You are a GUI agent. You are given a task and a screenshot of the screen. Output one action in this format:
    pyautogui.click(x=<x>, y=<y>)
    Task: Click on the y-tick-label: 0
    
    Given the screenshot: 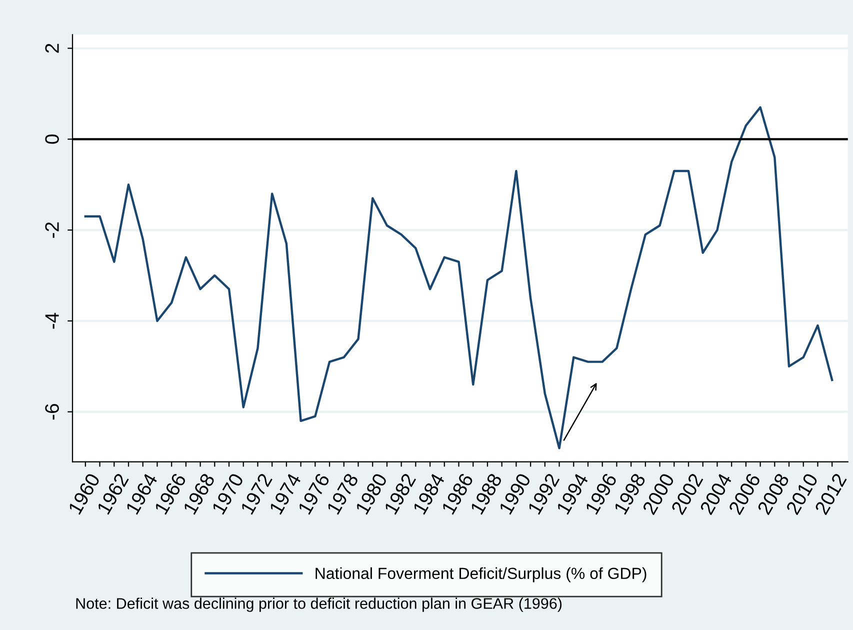 What is the action you would take?
    pyautogui.click(x=52, y=139)
    